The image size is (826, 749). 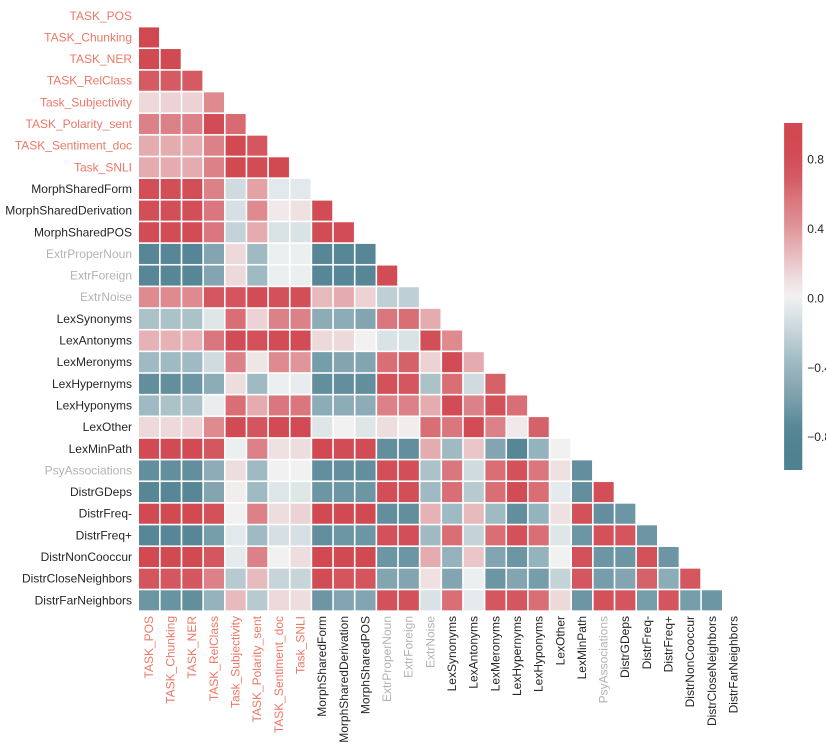 What do you see at coordinates (815, 229) in the screenshot?
I see `svg-text: 0.4` at bounding box center [815, 229].